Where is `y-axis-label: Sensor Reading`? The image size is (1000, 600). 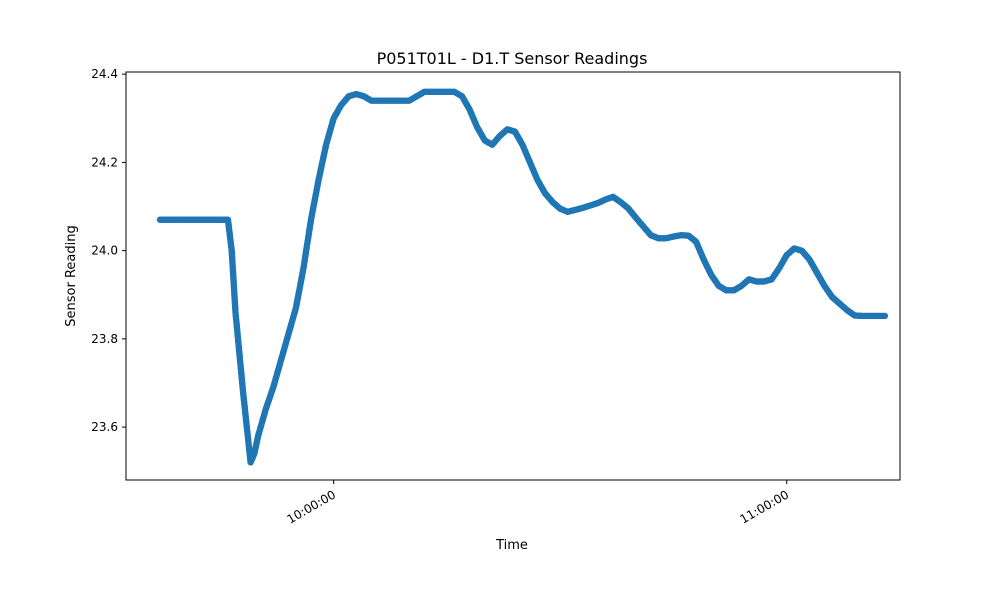
y-axis-label: Sensor Reading is located at coordinates (71, 275).